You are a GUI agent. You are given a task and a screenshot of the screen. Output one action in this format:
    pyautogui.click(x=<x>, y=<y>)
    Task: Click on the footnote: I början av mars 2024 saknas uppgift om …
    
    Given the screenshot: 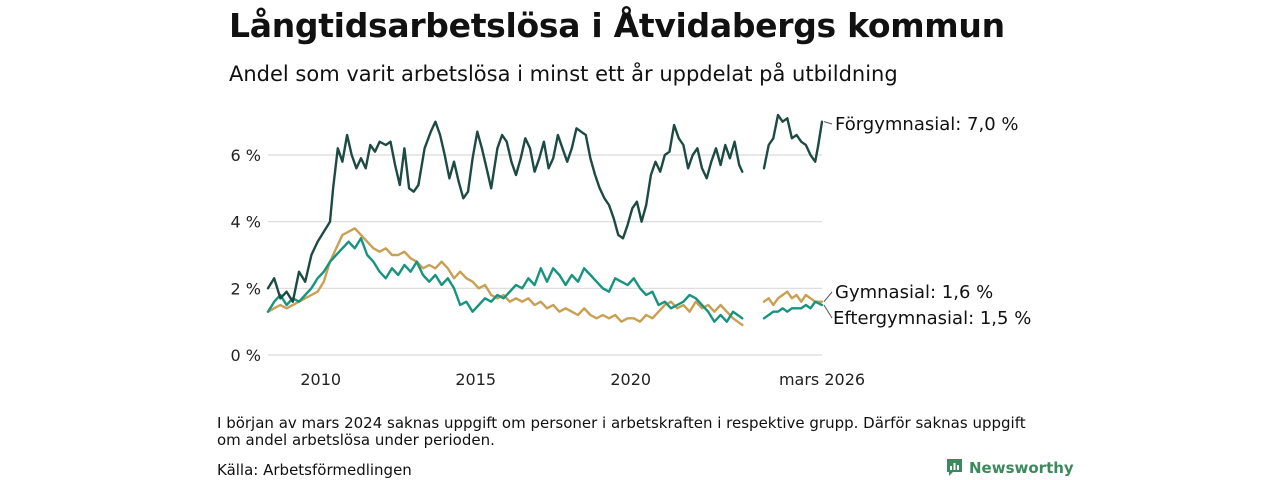 What is the action you would take?
    pyautogui.click(x=621, y=431)
    